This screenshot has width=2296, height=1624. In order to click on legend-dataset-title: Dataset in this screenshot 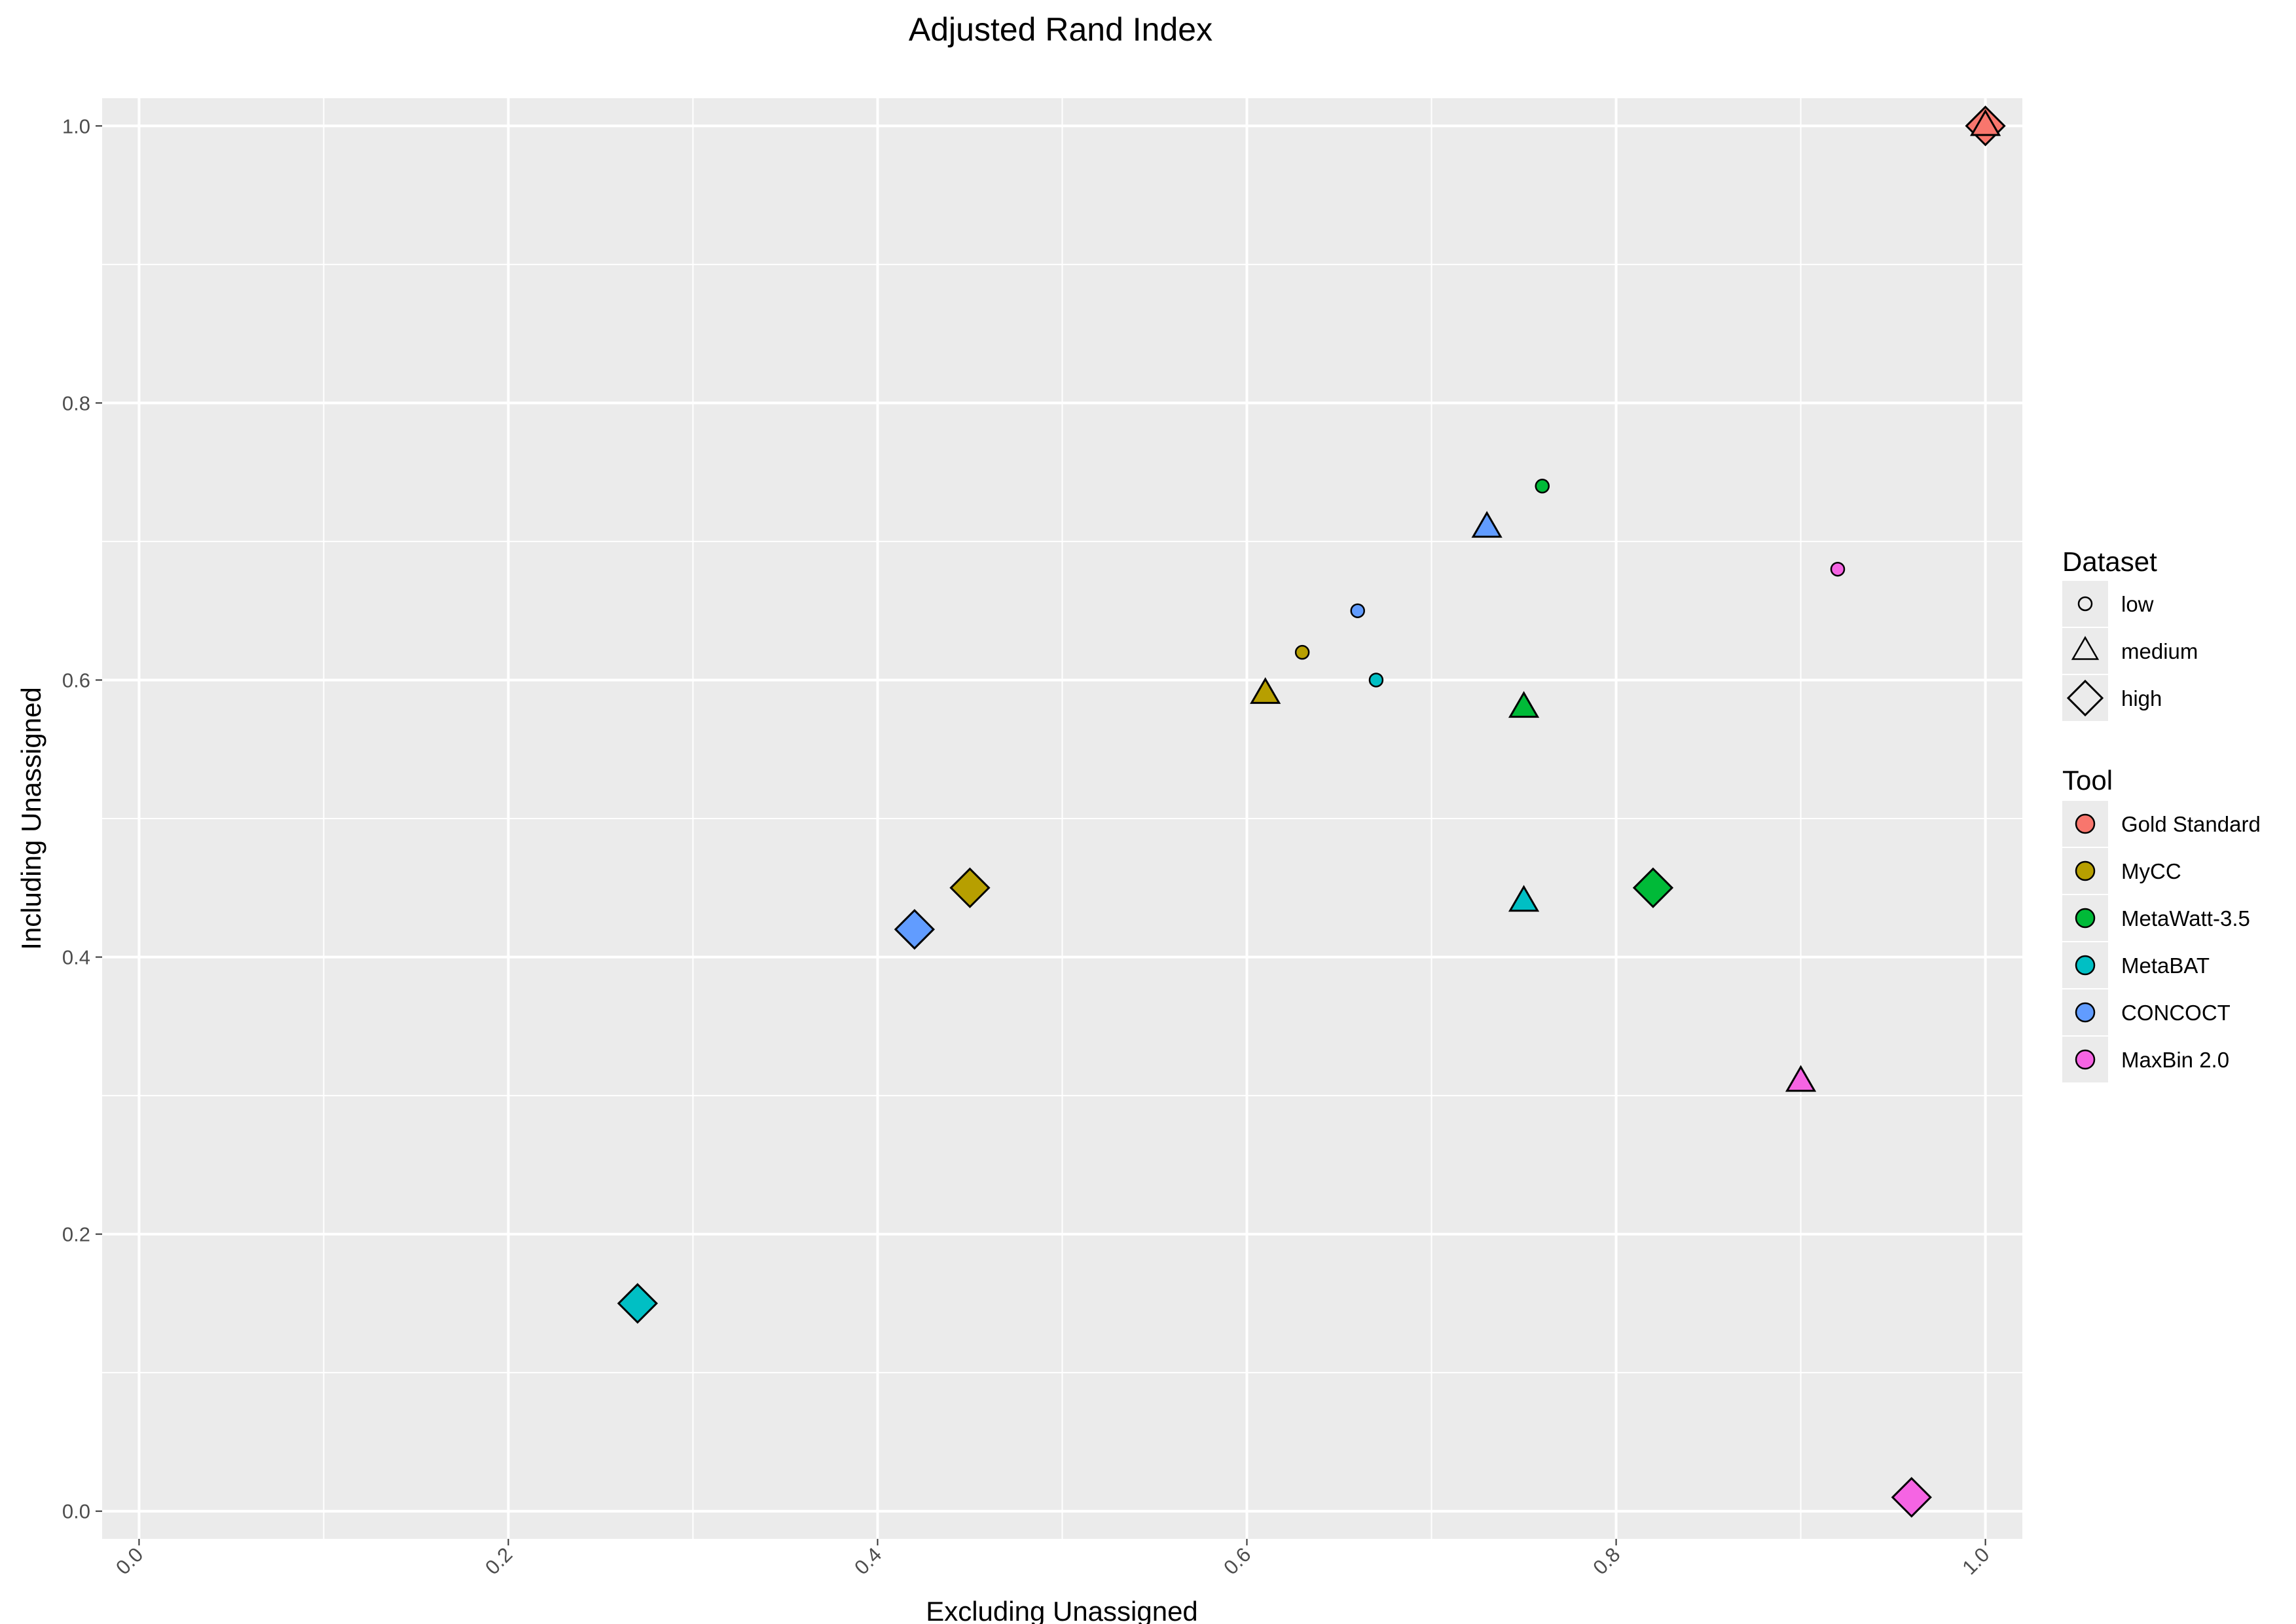, I will do `click(2109, 561)`.